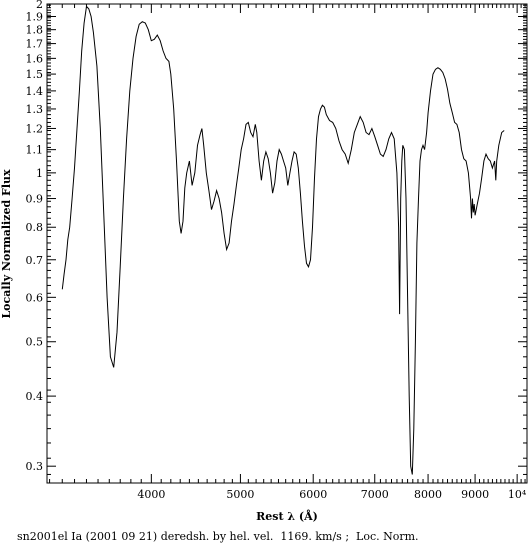  What do you see at coordinates (35, 297) in the screenshot?
I see `y-tick-label: 0.6` at bounding box center [35, 297].